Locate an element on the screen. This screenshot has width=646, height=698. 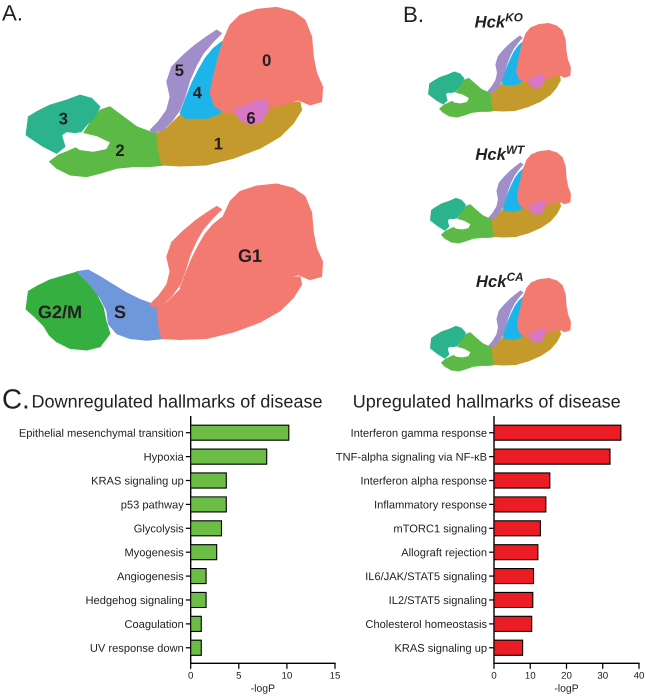
text: Hck$^{KO}$ is located at coordinates (498, 20).